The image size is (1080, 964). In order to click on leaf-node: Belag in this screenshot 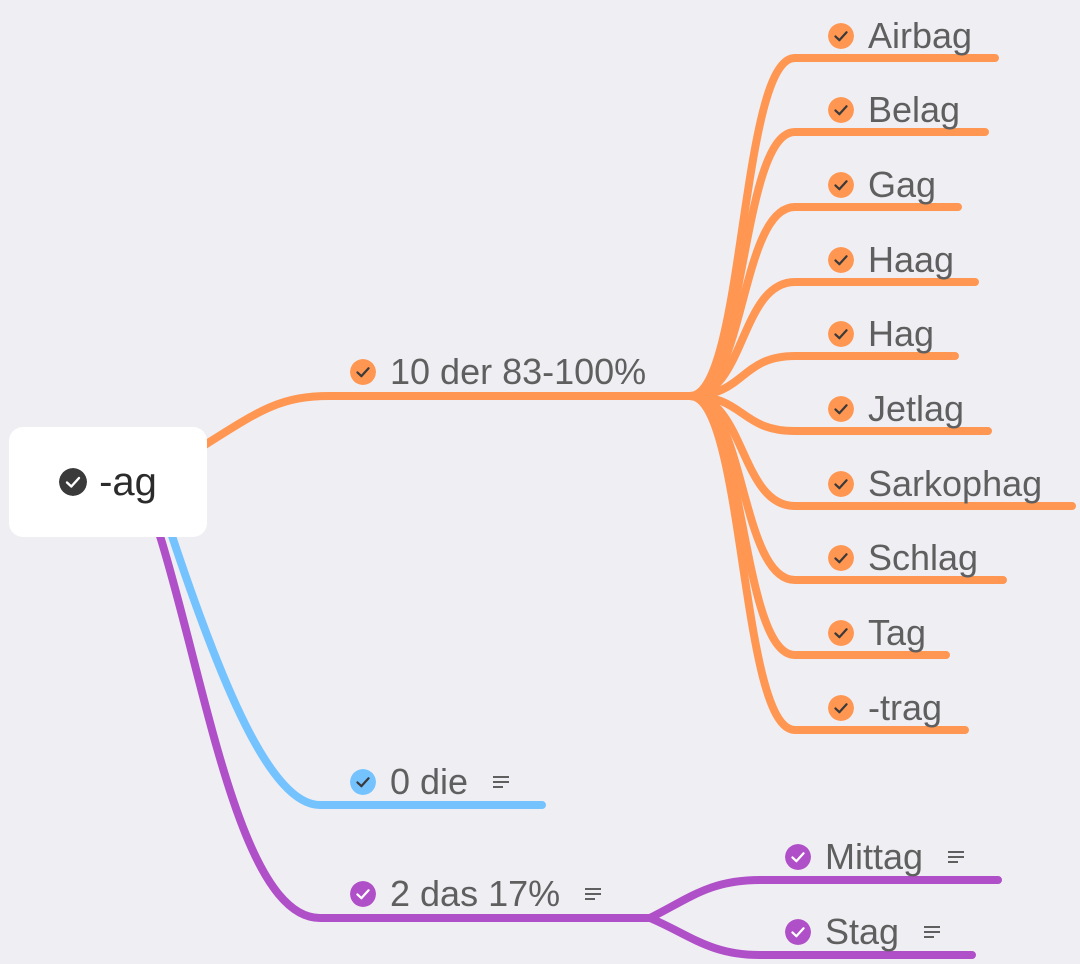, I will do `click(894, 110)`.